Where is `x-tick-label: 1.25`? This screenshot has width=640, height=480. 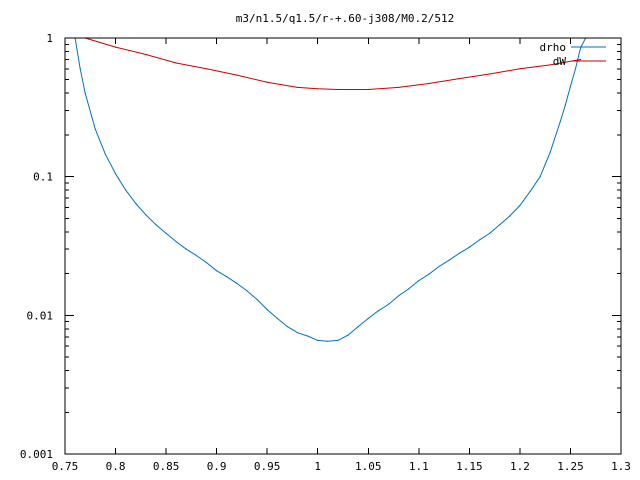 x-tick-label: 1.25 is located at coordinates (570, 466).